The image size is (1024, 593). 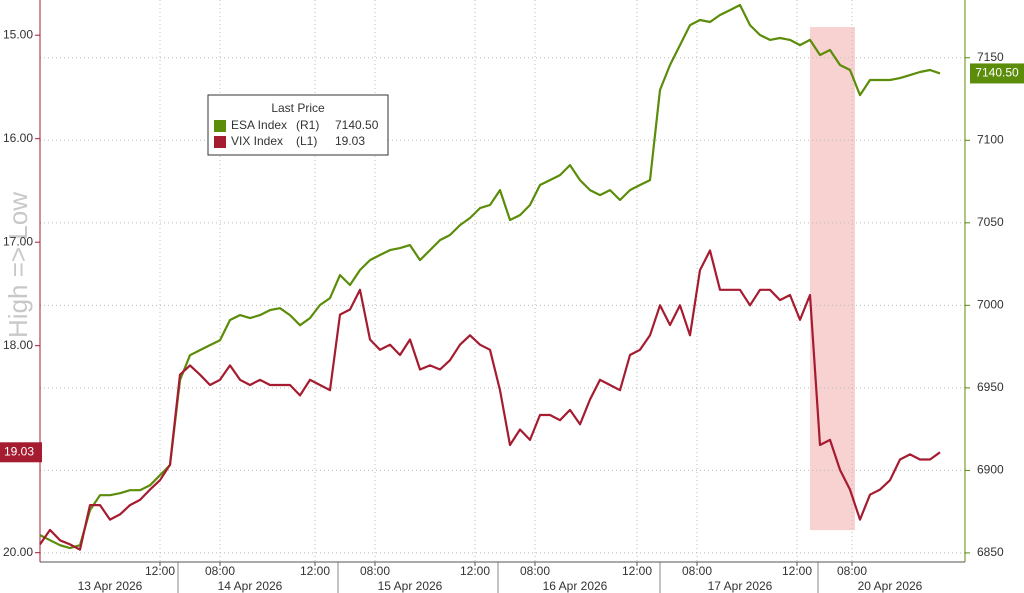 What do you see at coordinates (890, 586) in the screenshot?
I see `date-label: 20 Apr 2026` at bounding box center [890, 586].